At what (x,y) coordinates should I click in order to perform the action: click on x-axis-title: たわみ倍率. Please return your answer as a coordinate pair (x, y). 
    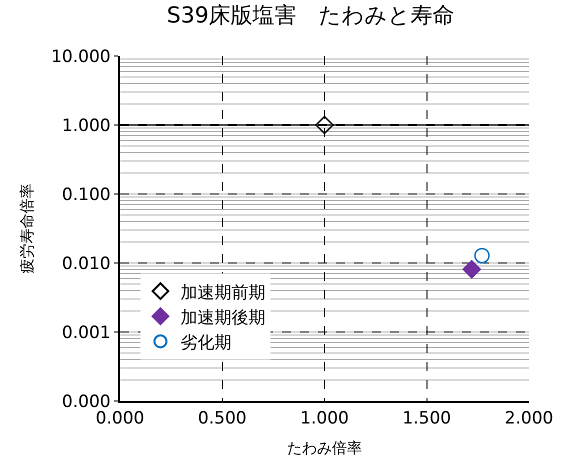
    Looking at the image, I should click on (324, 447).